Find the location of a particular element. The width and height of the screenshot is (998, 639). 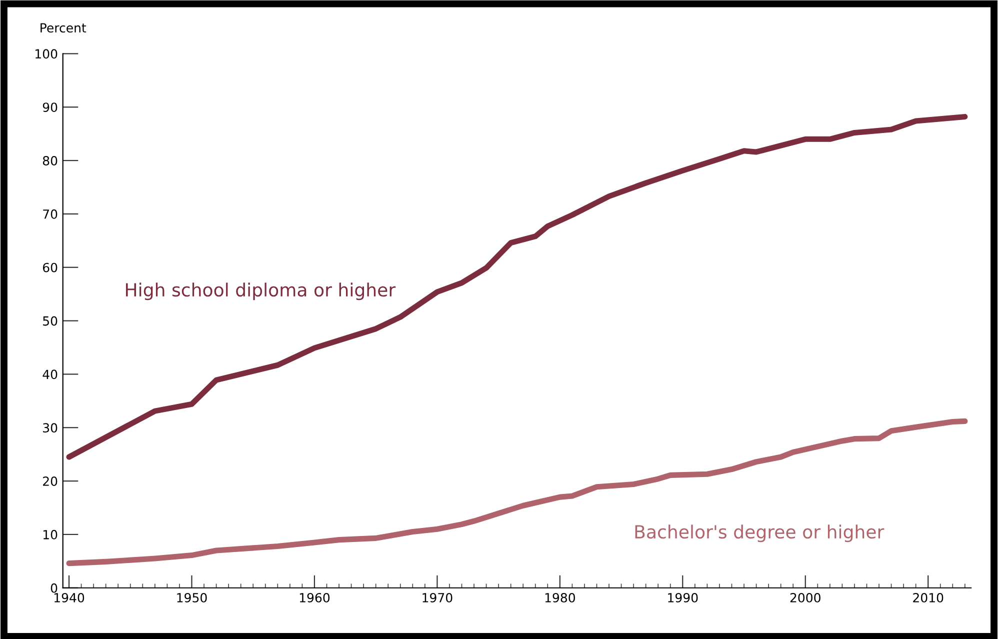

x-tick-label: 1980 is located at coordinates (560, 597).